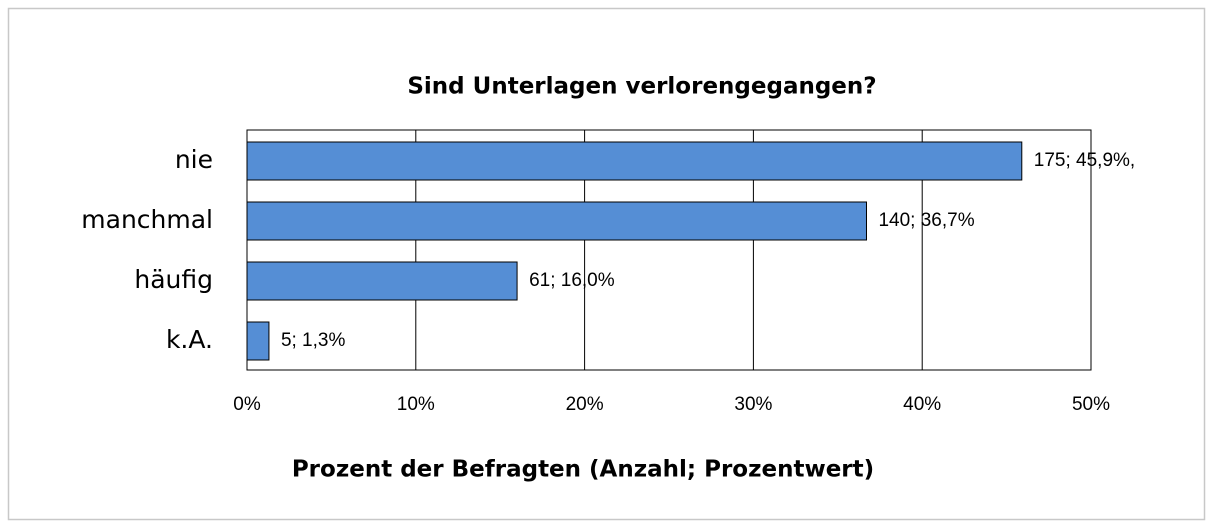 The width and height of the screenshot is (1212, 527). Describe the element at coordinates (313, 340) in the screenshot. I see `value-label: 5; 1,3%` at that location.